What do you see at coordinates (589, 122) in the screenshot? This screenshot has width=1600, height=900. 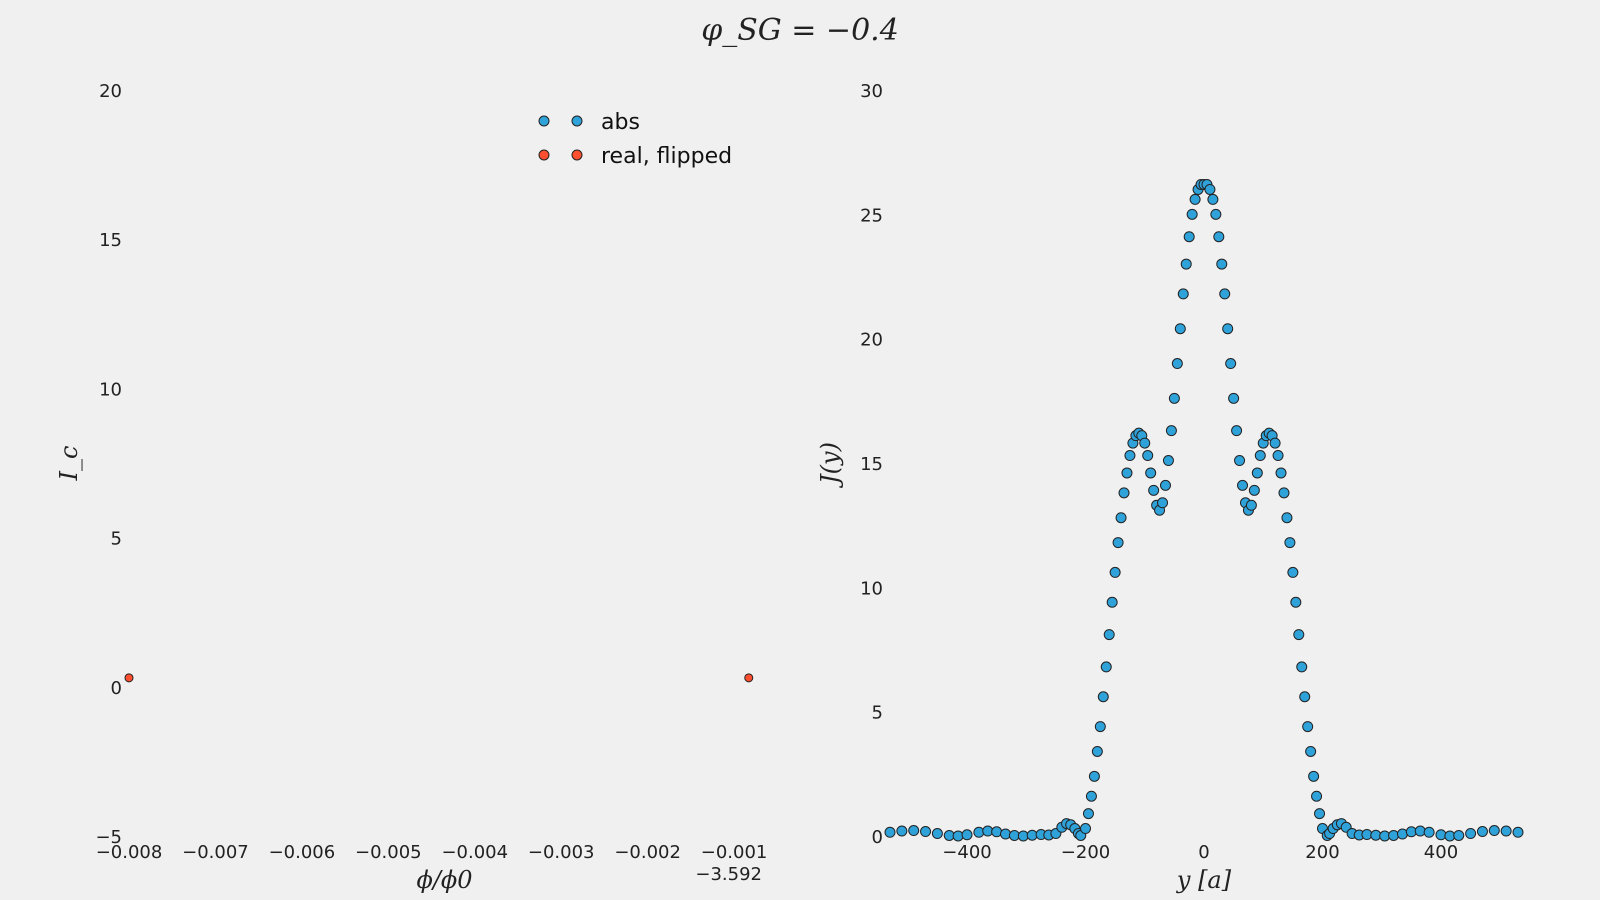 I see `legend-item-abs: abs` at bounding box center [589, 122].